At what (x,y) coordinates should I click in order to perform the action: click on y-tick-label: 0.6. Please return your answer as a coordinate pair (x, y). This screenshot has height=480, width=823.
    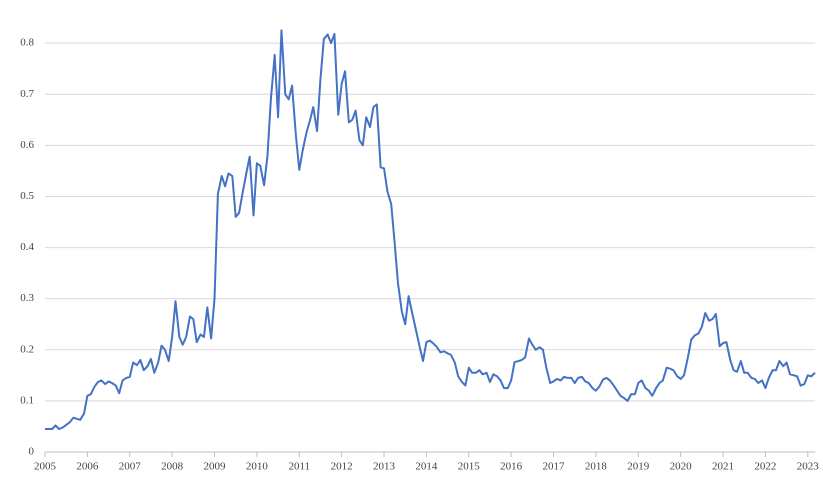
    Looking at the image, I should click on (27, 145).